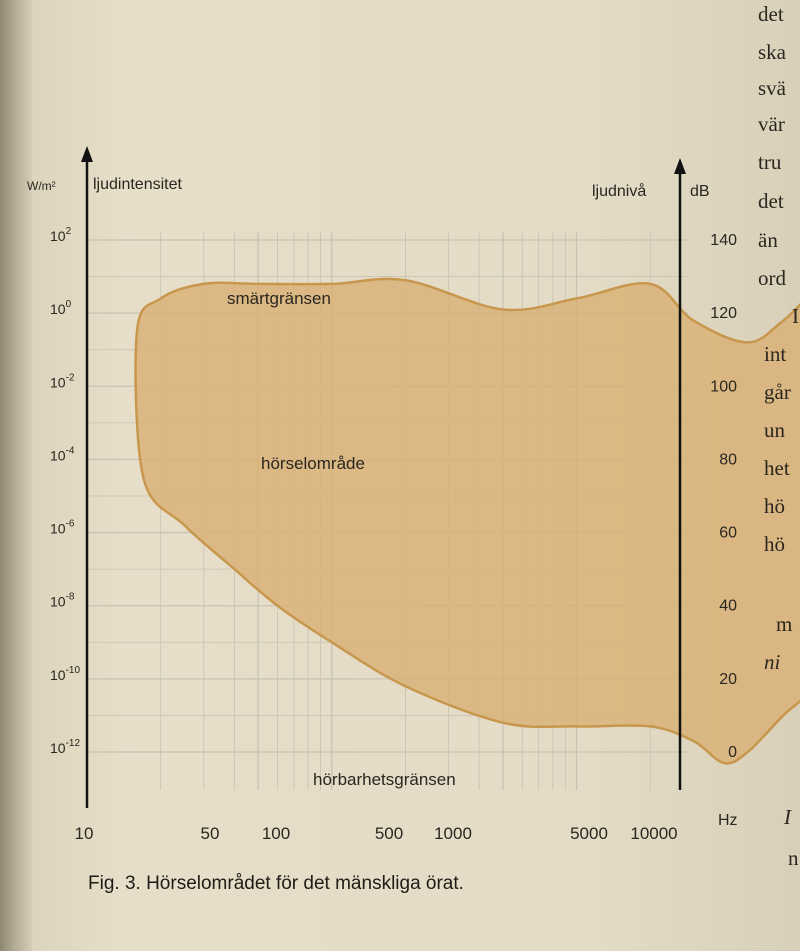 This screenshot has height=951, width=800. Describe the element at coordinates (772, 88) in the screenshot. I see `side-text-line: svä` at that location.